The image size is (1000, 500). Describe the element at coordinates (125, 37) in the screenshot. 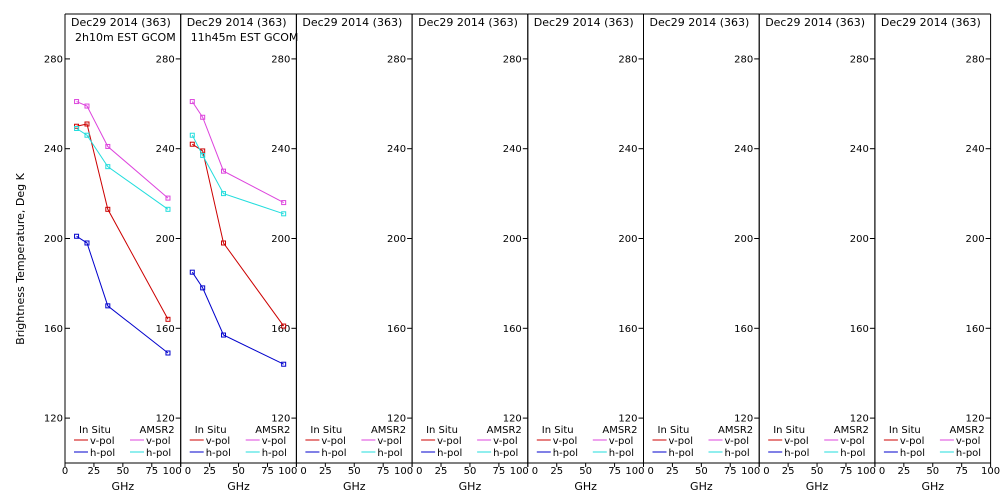

I see `panel-subtitle: 2h10m EST GCOM` at that location.